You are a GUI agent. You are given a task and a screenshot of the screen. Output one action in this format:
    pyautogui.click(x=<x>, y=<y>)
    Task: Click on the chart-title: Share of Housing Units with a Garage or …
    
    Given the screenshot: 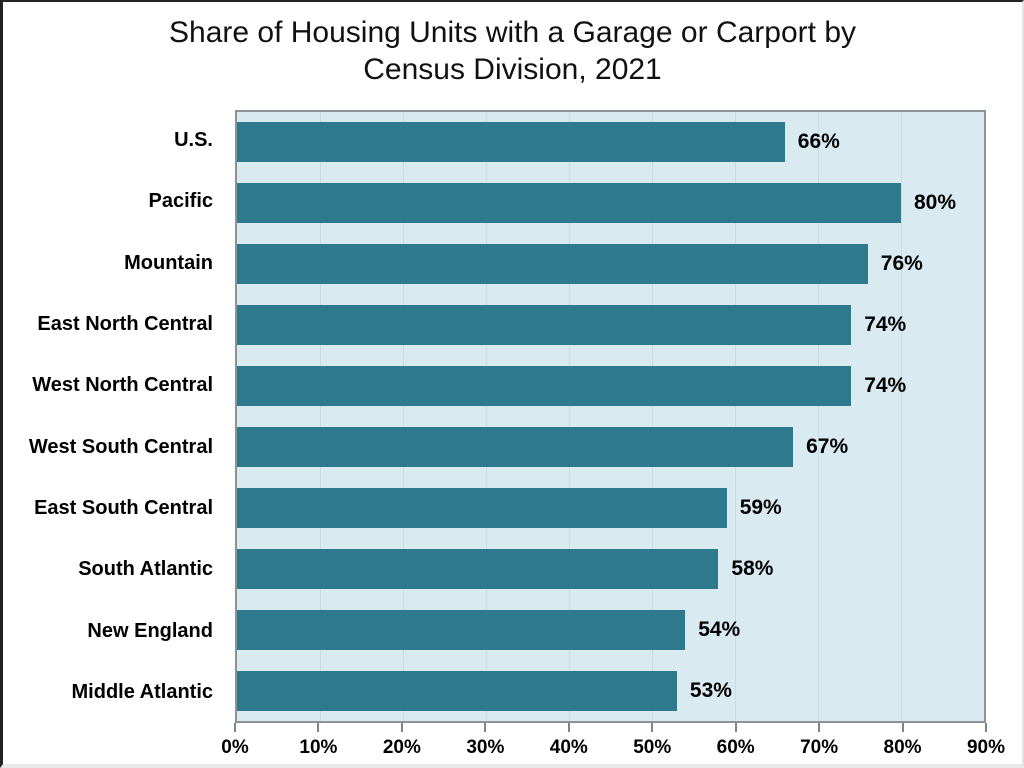 What is the action you would take?
    pyautogui.click(x=512, y=51)
    